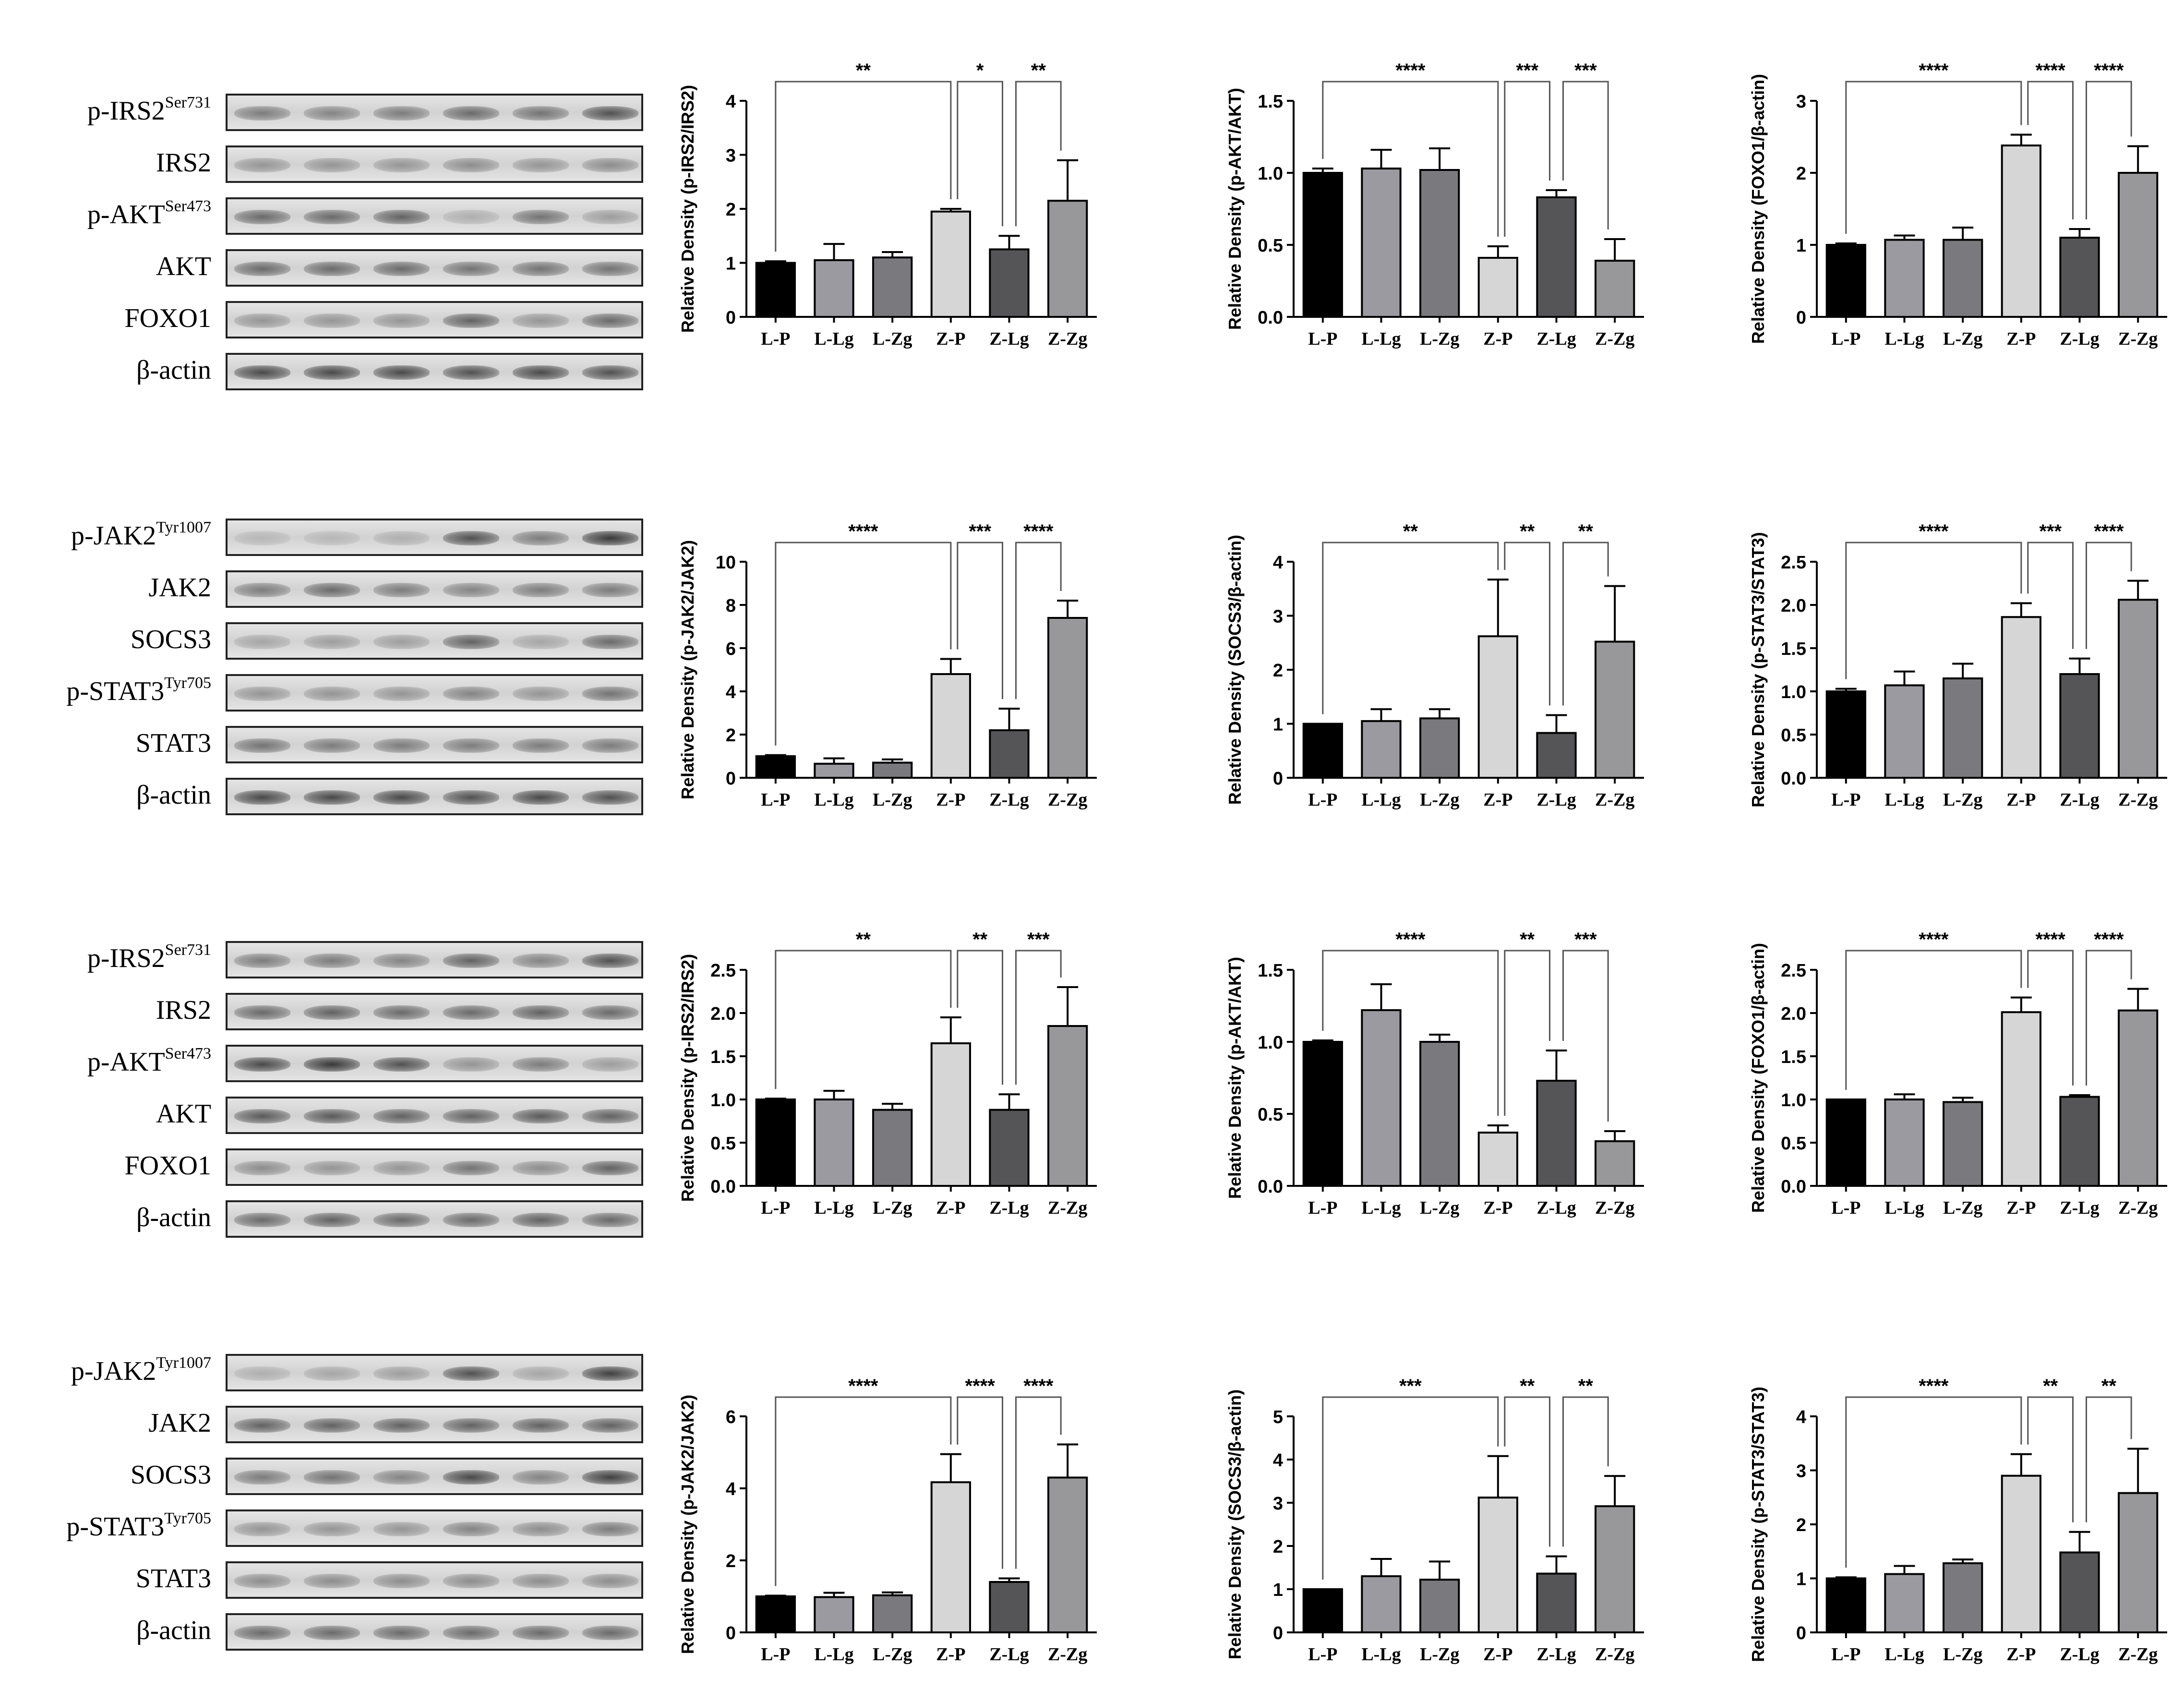 The height and width of the screenshot is (1702, 2184). Describe the element at coordinates (1801, 1471) in the screenshot. I see `y-tick-label: 3` at that location.